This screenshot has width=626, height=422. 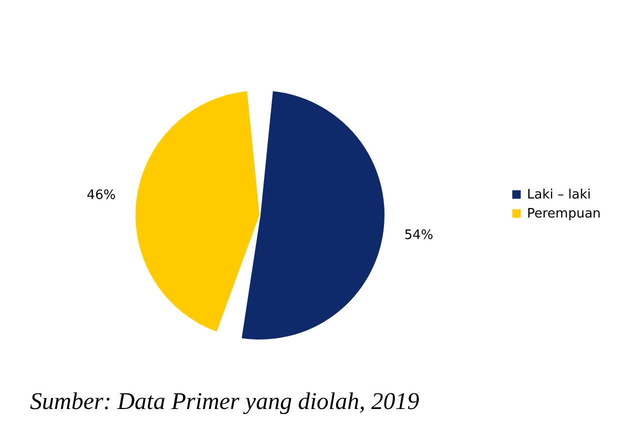 I want to click on text: Sumber: Data Primer yang diolah, 2019, so click(x=225, y=402).